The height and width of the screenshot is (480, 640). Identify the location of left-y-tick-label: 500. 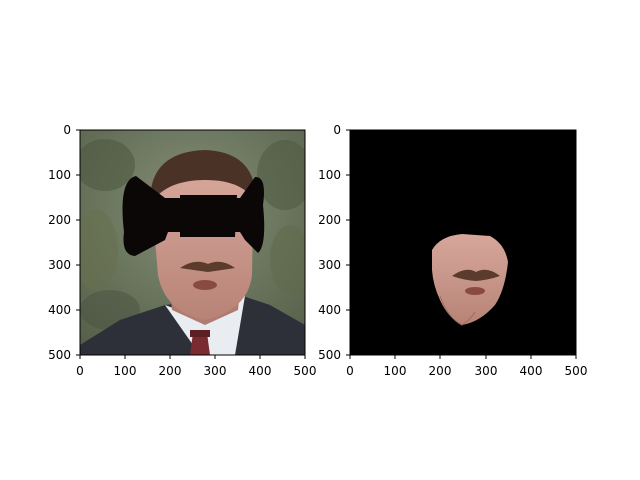
(59, 355).